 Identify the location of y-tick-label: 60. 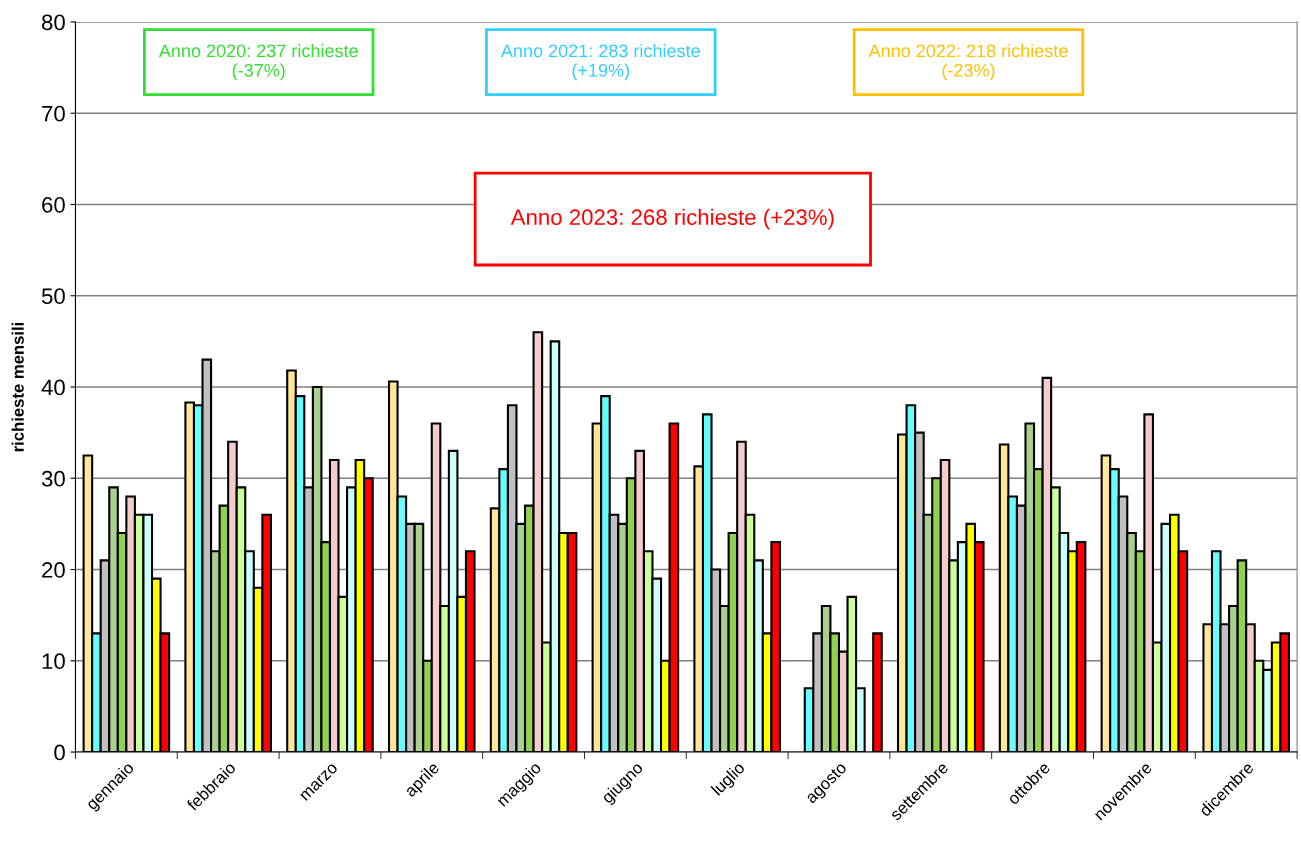
(53, 205).